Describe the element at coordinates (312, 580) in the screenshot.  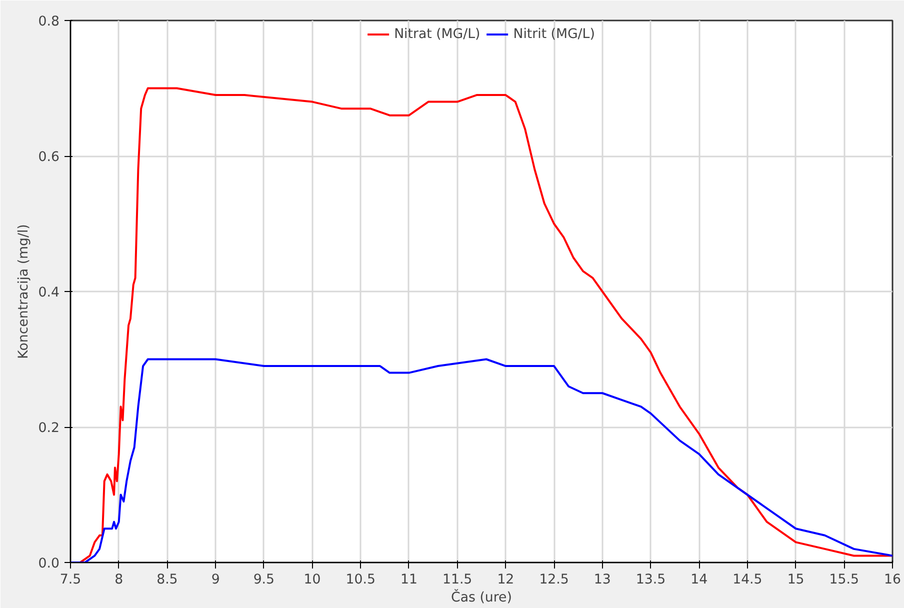
I see `x-tick-label: 10` at that location.